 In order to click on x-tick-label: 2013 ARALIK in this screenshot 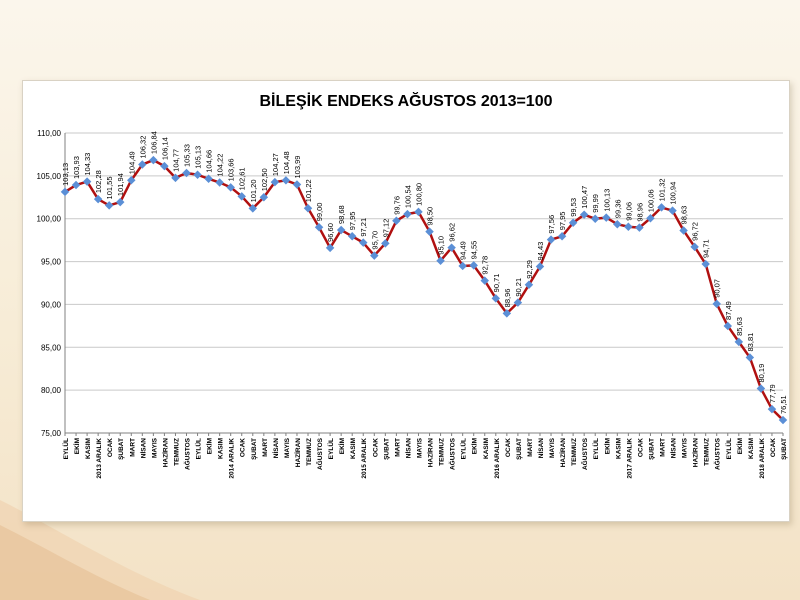, I will do `click(99, 458)`.